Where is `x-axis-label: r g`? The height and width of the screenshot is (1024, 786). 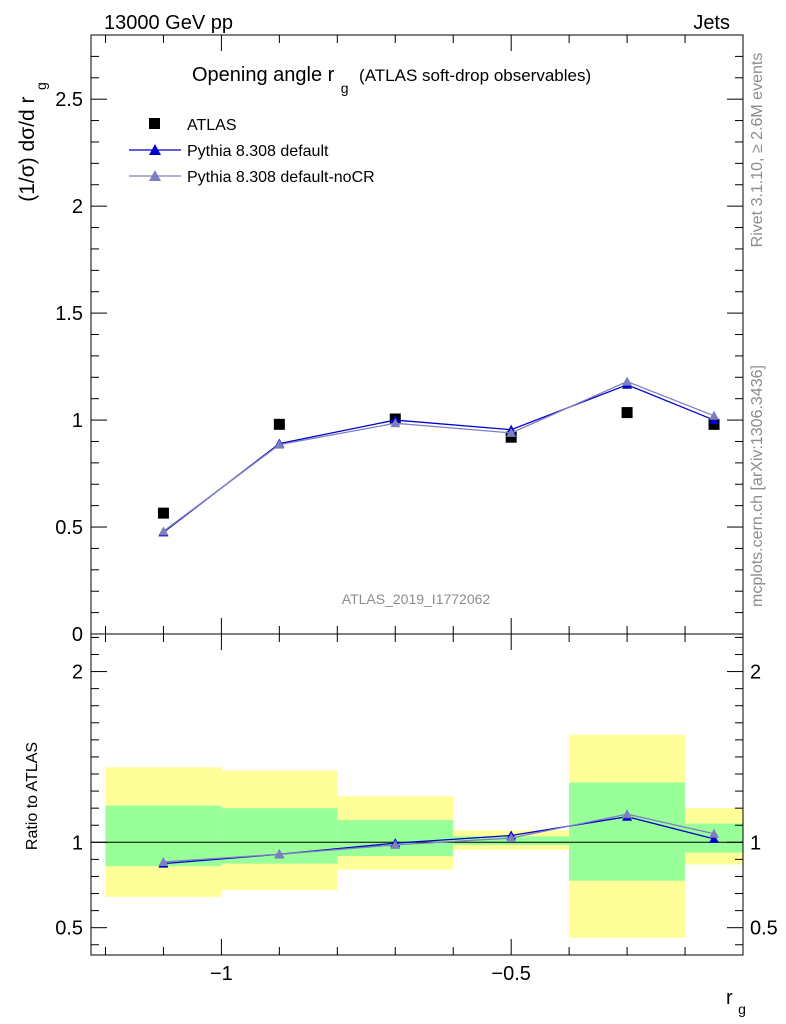 x-axis-label: r g is located at coordinates (736, 1002).